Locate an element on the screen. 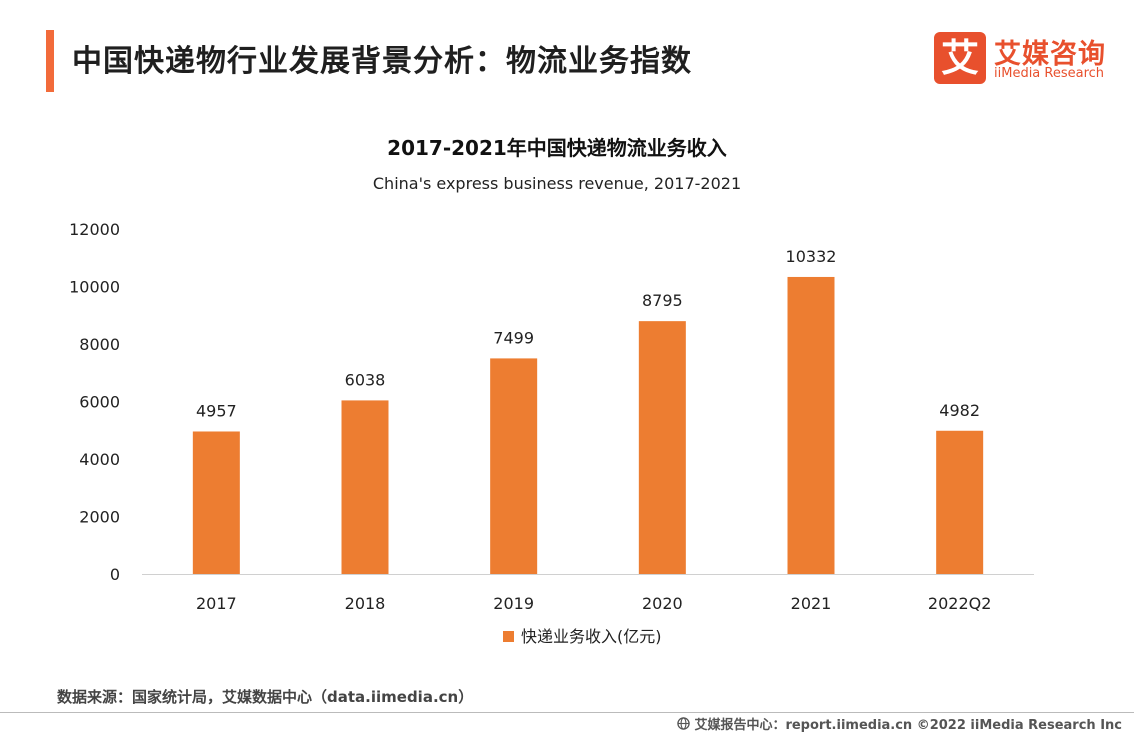  x-tick-label: 2021 is located at coordinates (811, 603).